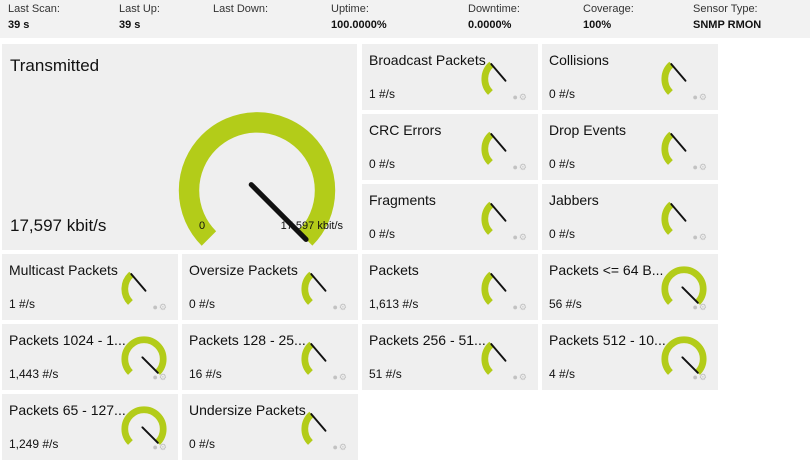 The width and height of the screenshot is (810, 463). What do you see at coordinates (90, 427) in the screenshot?
I see `channel-tile: Packets 65 - 127... 1,249 #/s ●⚙` at bounding box center [90, 427].